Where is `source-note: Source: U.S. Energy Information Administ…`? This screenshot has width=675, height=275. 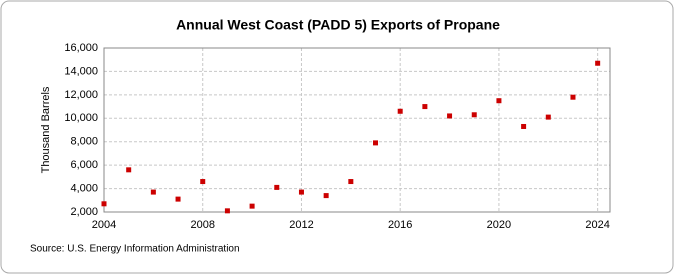 source-note: Source: U.S. Energy Information Administ… is located at coordinates (135, 249).